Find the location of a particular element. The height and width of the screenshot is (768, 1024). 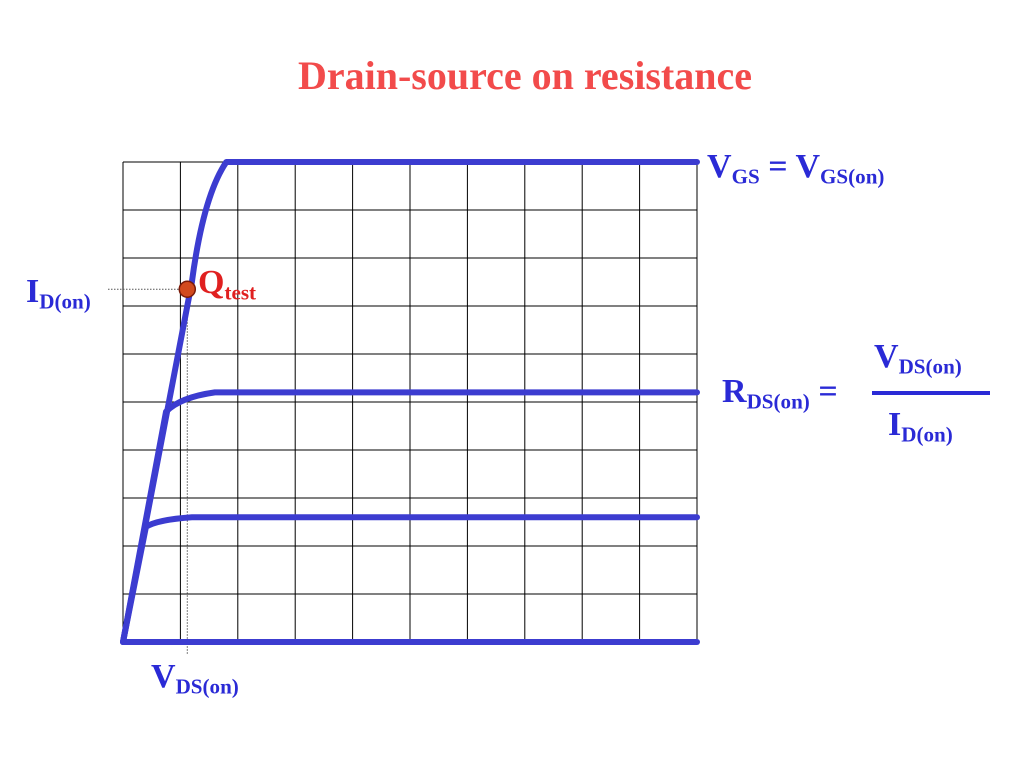

slide-title: Drain-source on resistance is located at coordinates (525, 75).